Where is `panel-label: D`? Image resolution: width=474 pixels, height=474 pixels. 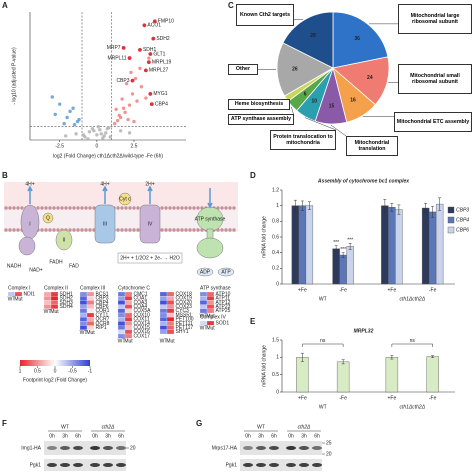
panel-label: D is located at coordinates (253, 175).